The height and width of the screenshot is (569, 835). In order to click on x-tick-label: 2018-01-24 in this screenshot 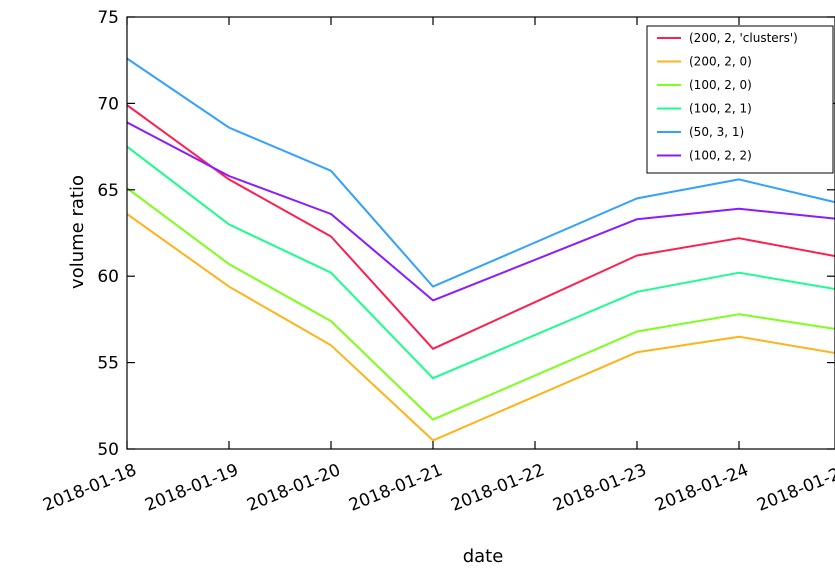, I will do `click(701, 488)`.